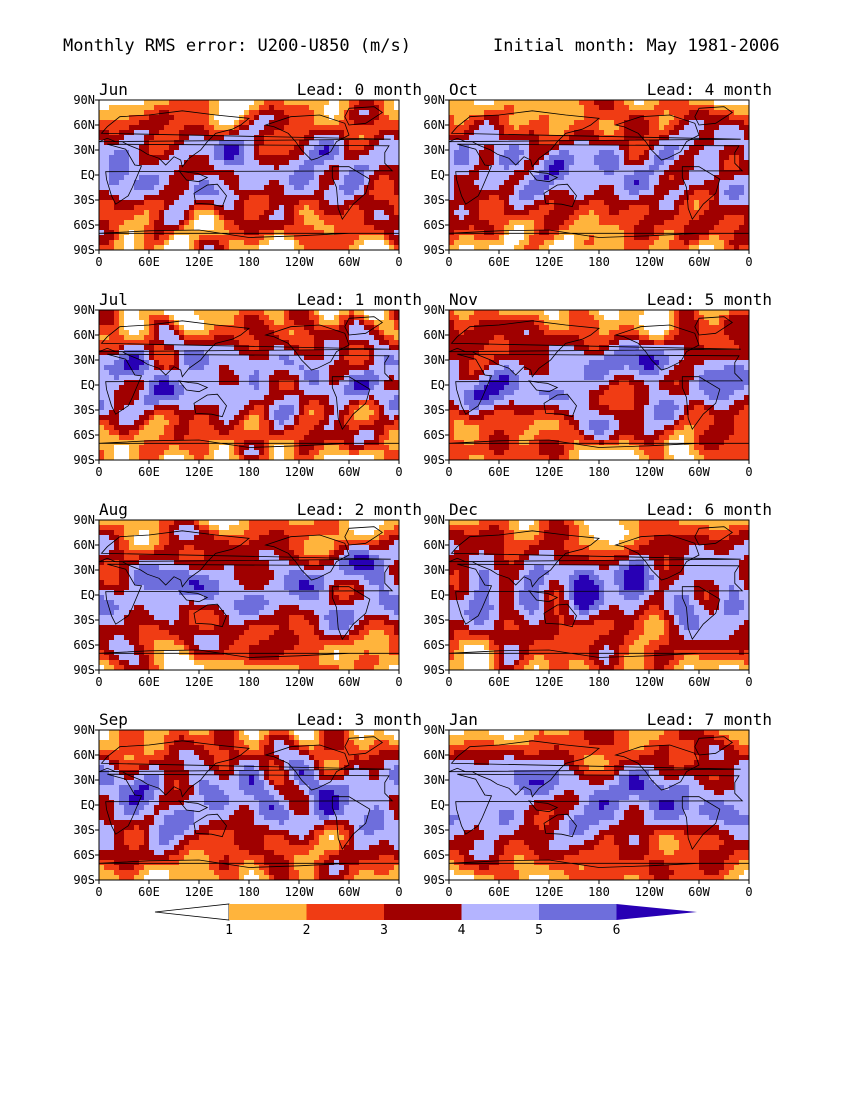 The height and width of the screenshot is (1100, 850). I want to click on panel-lead-label: Lead: 1 month, so click(359, 299).